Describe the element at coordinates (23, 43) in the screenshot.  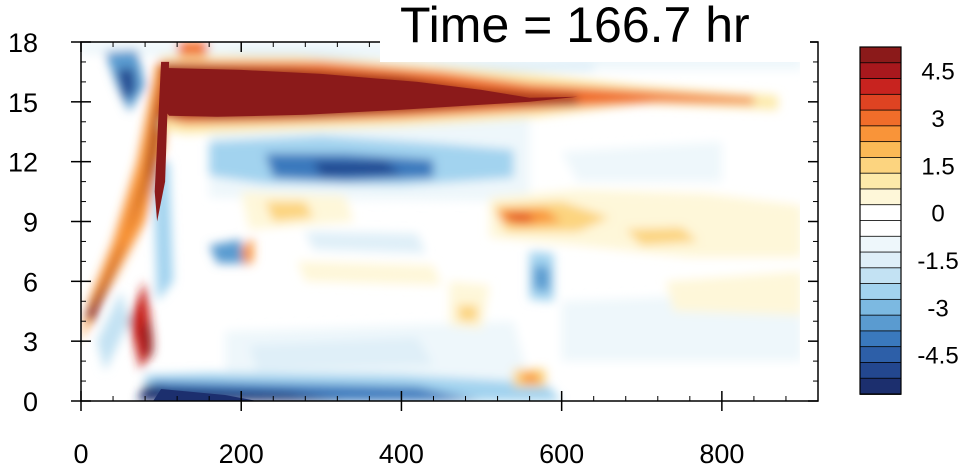
I see `y-tick-label: 18` at that location.